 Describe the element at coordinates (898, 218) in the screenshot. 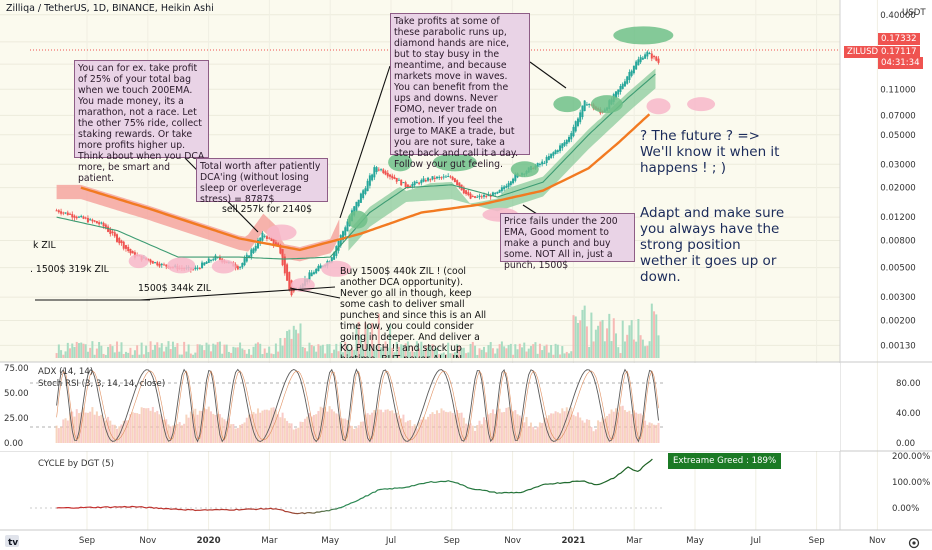

I see `price-tick-label: 0.01200` at that location.